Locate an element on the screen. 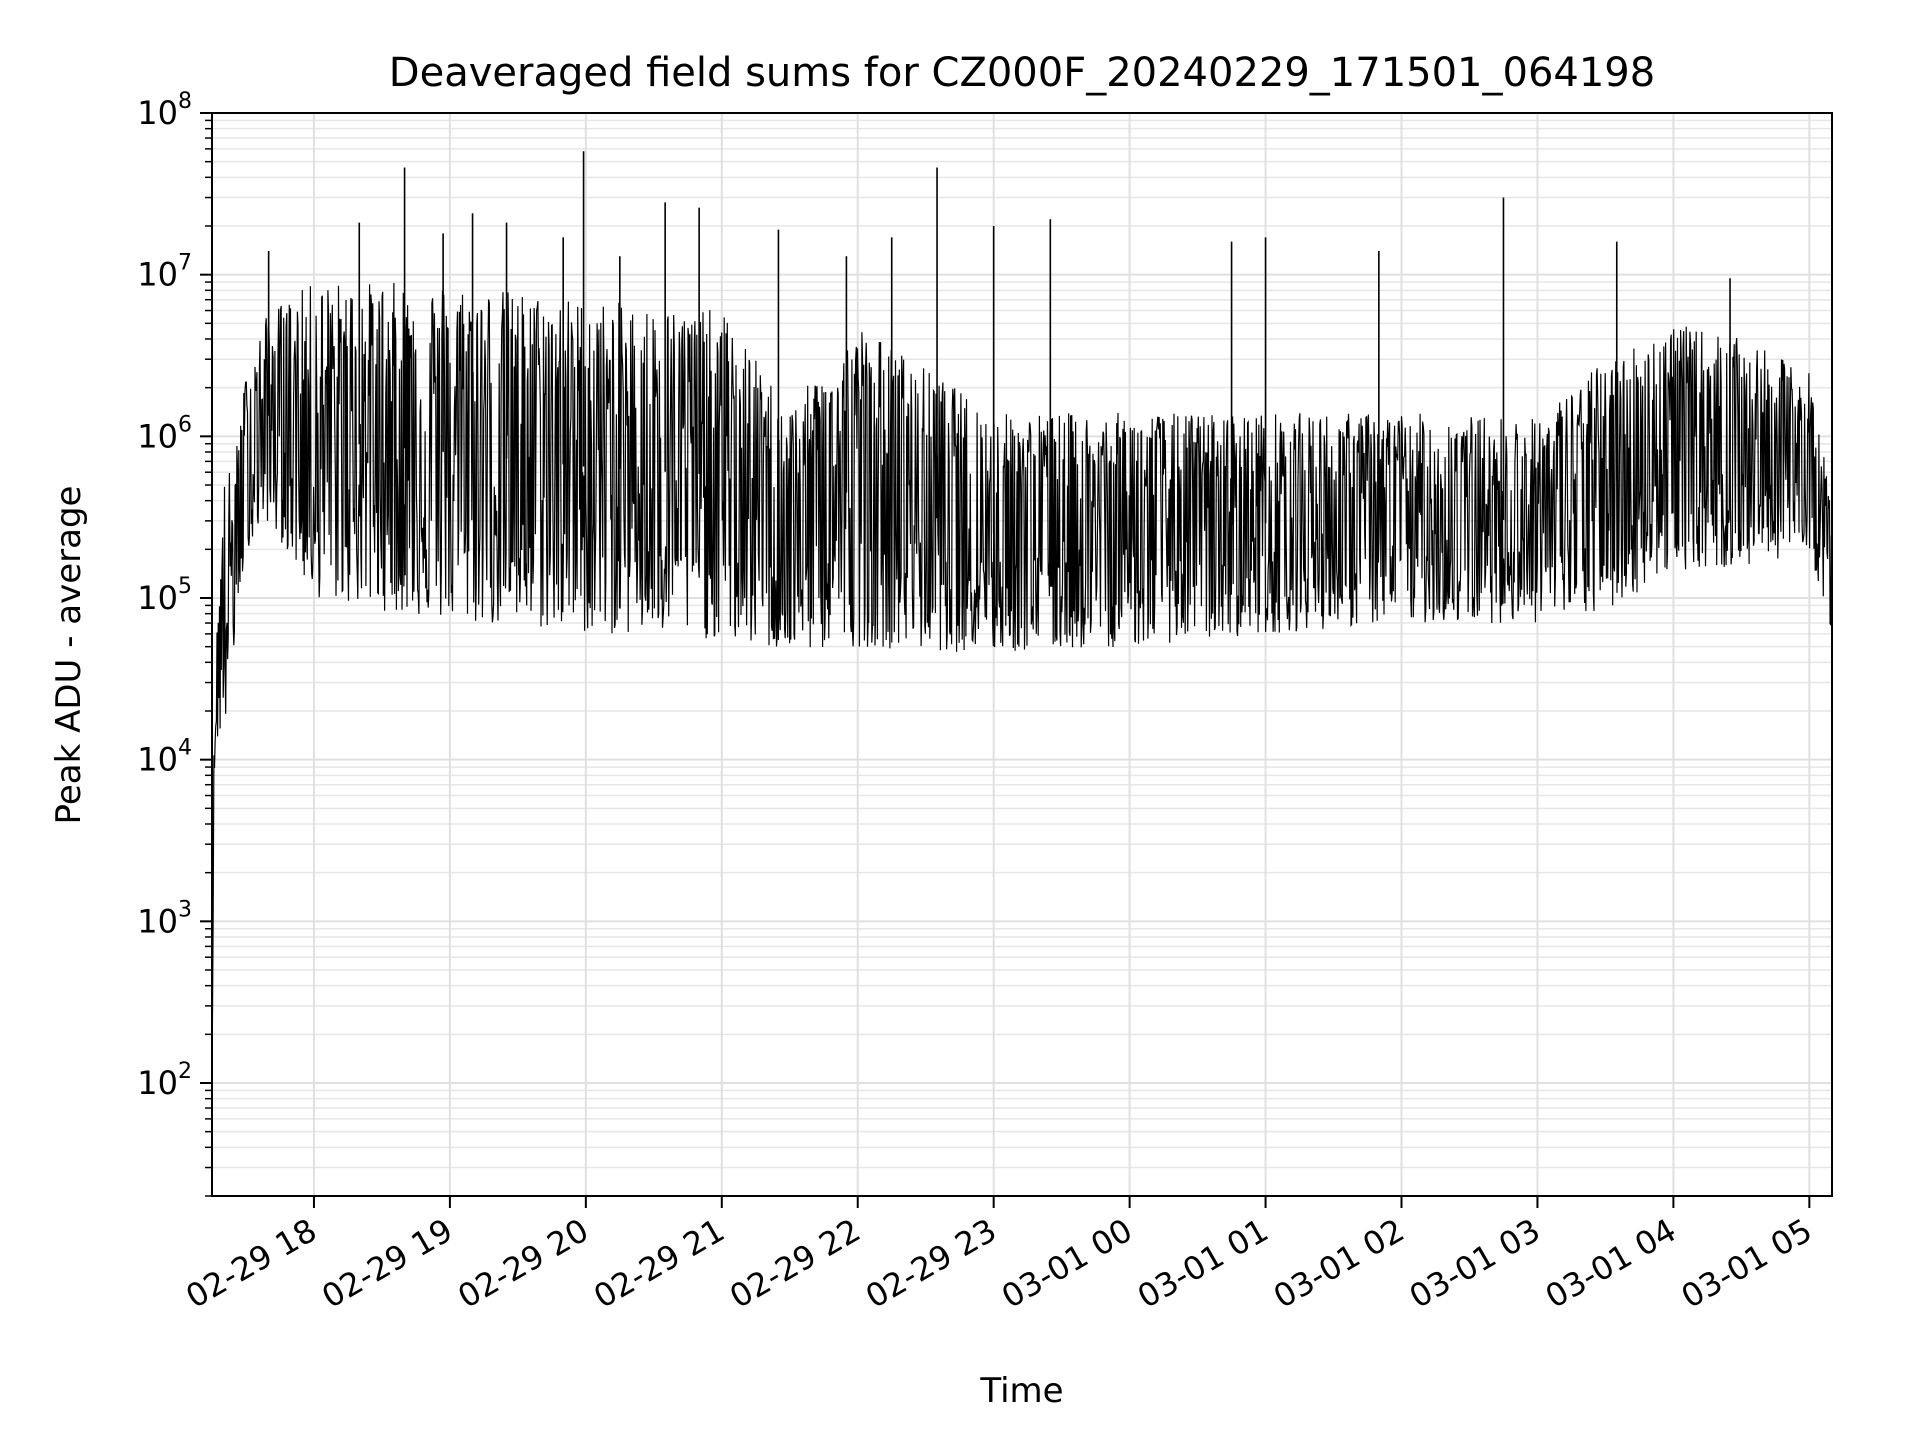 The height and width of the screenshot is (1440, 1920). y-tick-label: 10² is located at coordinates (164, 1080).